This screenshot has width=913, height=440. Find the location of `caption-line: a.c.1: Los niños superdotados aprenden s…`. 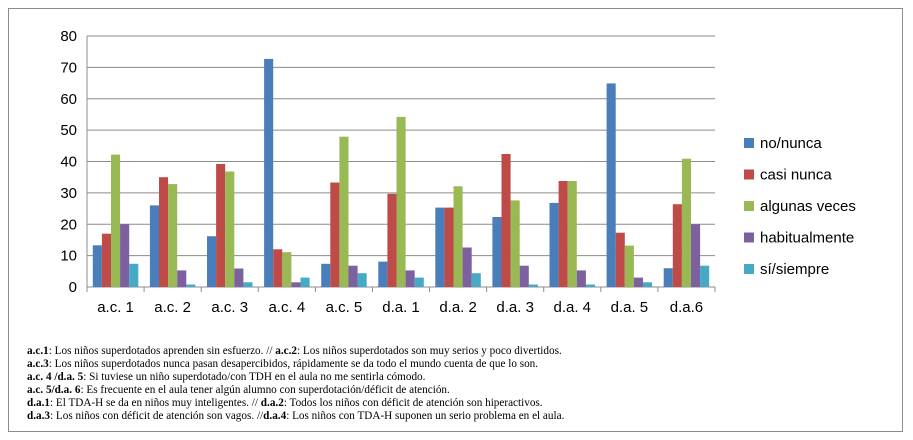

caption-line: a.c.1: Los niños superdotados aprenden s… is located at coordinates (462, 351).